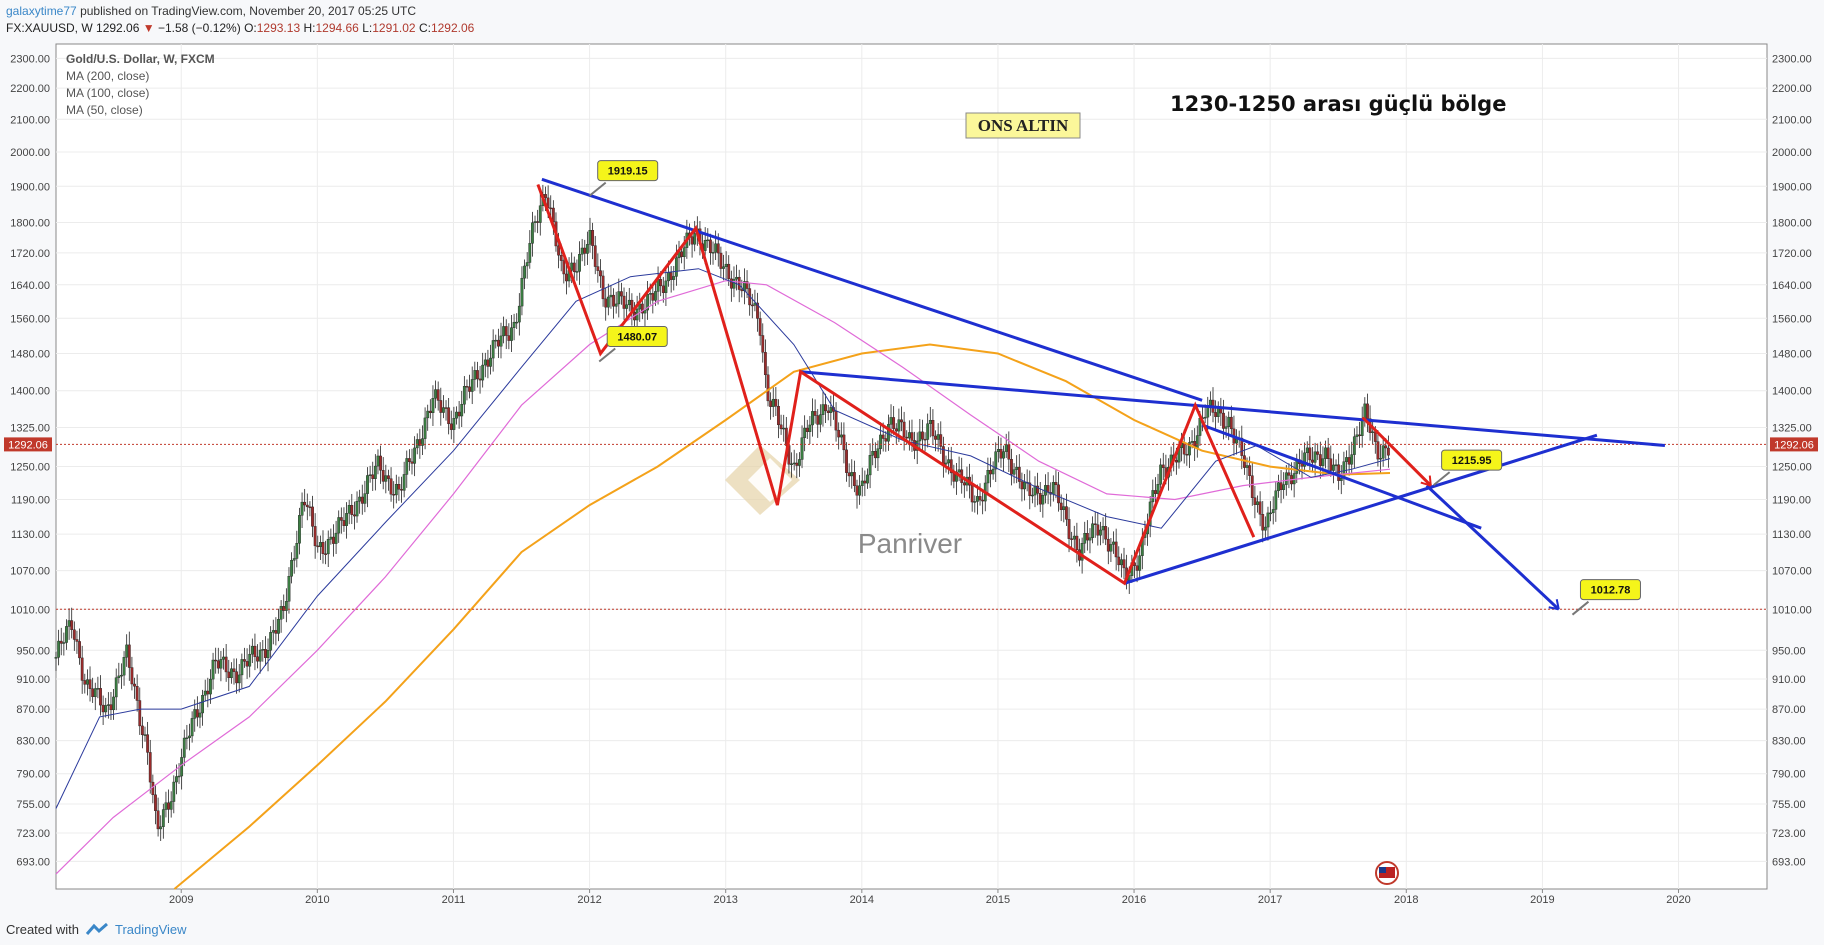  Describe the element at coordinates (1791, 535) in the screenshot. I see `y-tick-label: 1130.00` at that location.